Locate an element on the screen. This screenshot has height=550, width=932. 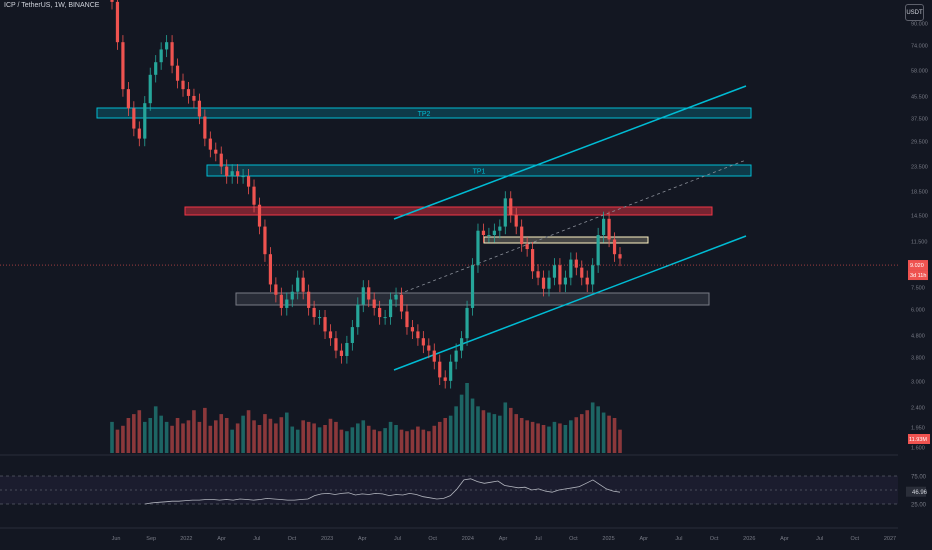
rsi-line is located at coordinates (382, 491).